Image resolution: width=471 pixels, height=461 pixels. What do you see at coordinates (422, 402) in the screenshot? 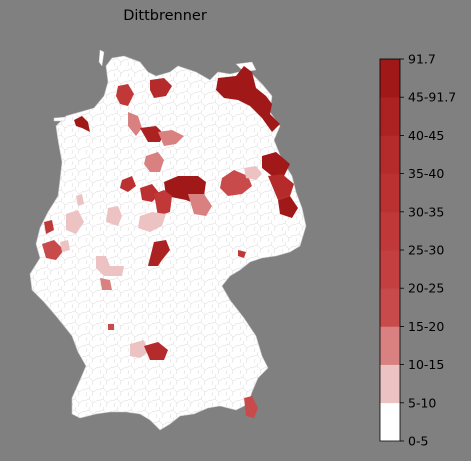
I see `colorbar-tick-label: 5-10` at bounding box center [422, 402].